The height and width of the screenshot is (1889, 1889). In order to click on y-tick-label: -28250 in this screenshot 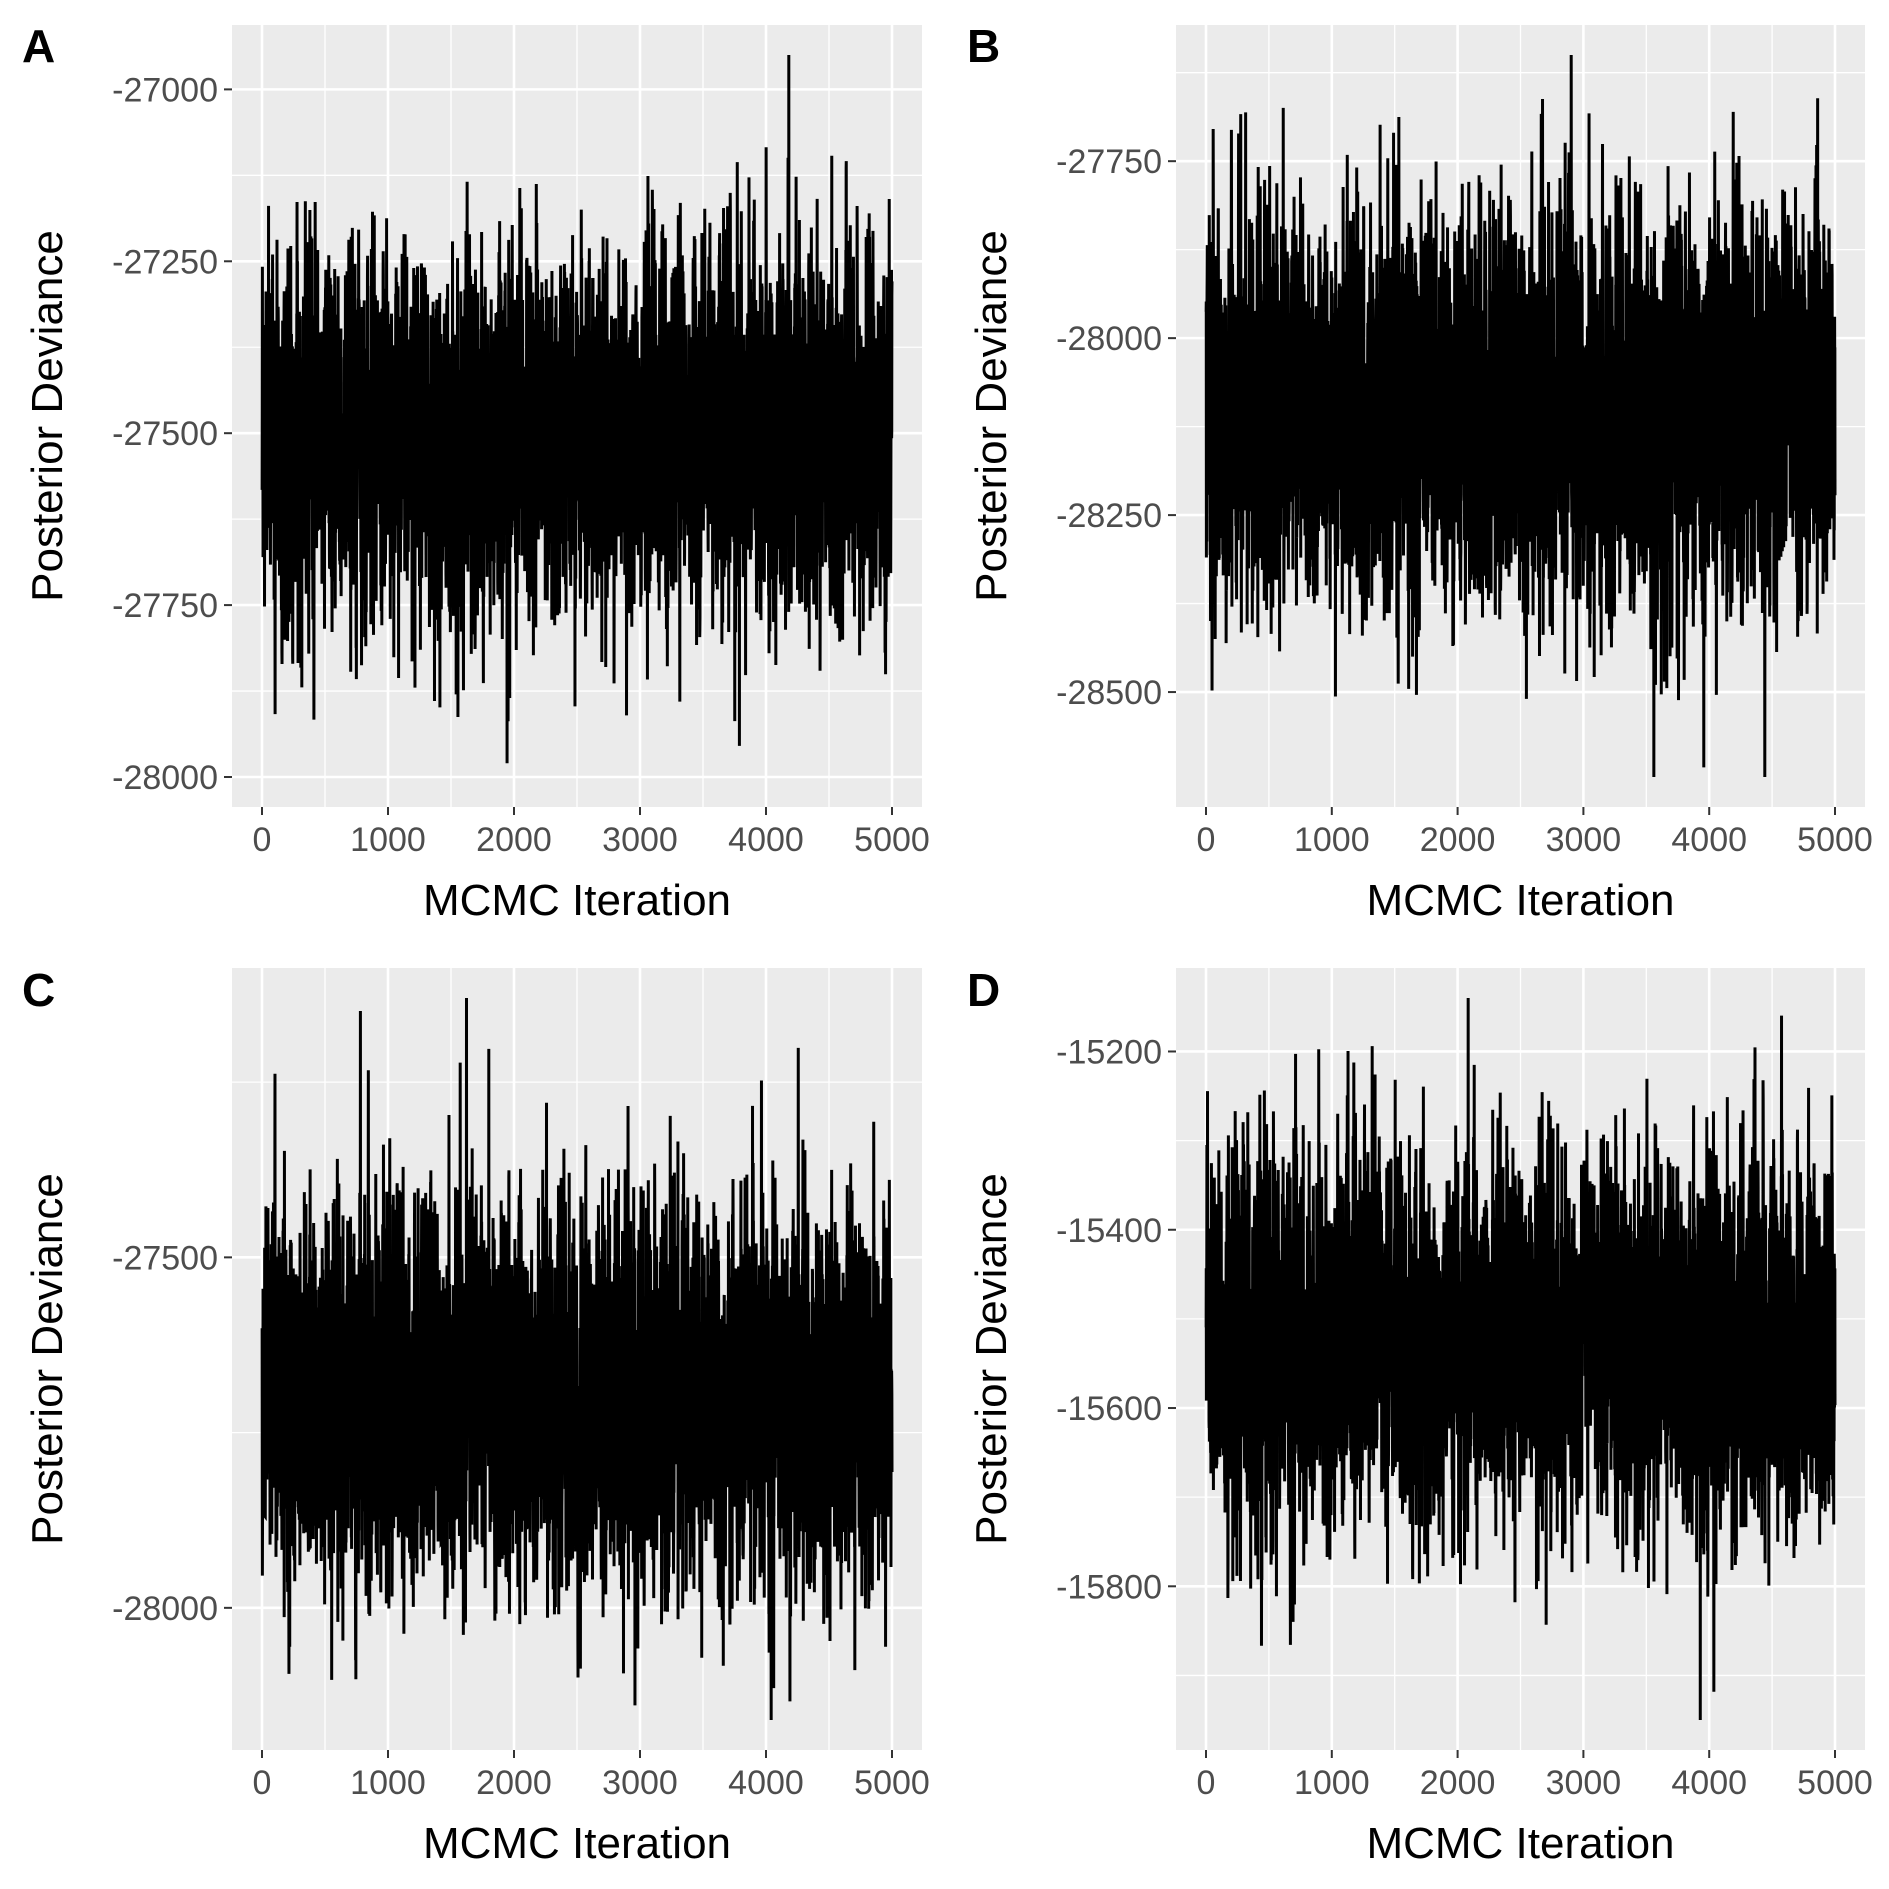, I will do `click(1109, 516)`.